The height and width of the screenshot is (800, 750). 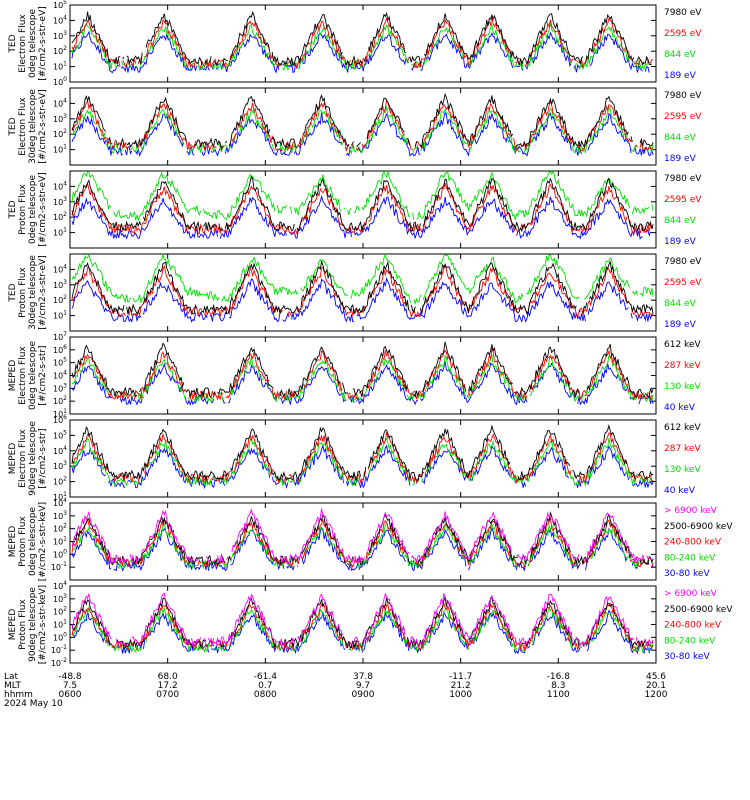 I want to click on y-tick-label: 10⁶, so click(x=60, y=349).